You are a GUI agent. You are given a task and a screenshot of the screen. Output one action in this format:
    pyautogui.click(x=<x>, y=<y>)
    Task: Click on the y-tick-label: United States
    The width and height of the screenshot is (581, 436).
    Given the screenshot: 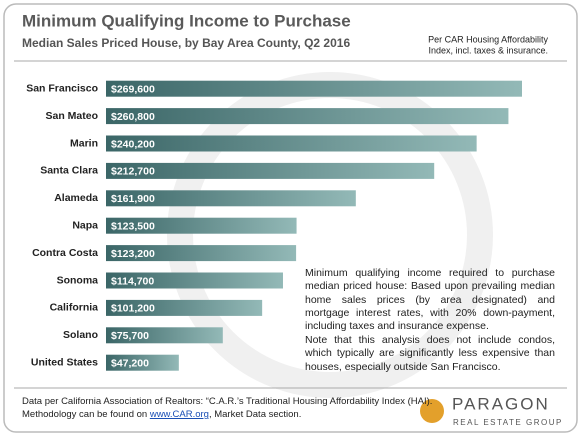 What is the action you would take?
    pyautogui.click(x=64, y=362)
    